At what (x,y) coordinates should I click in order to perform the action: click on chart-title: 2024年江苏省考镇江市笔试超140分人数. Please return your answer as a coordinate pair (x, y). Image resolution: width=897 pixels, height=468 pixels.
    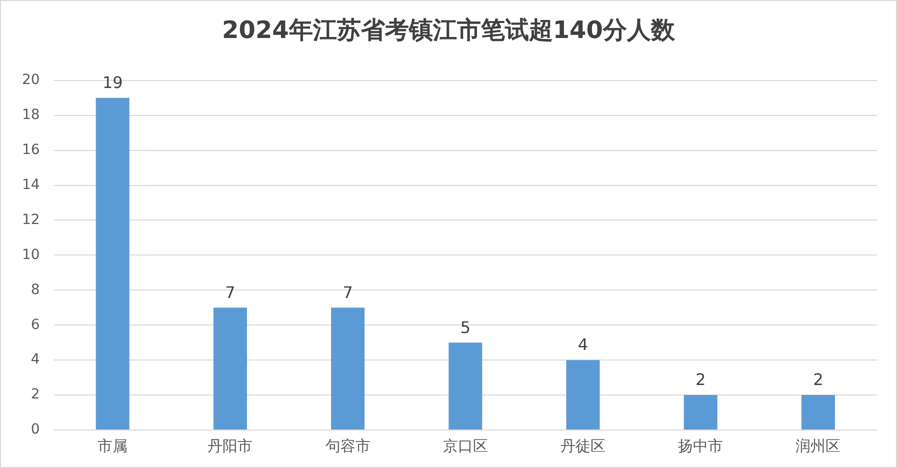
    Looking at the image, I should click on (448, 30).